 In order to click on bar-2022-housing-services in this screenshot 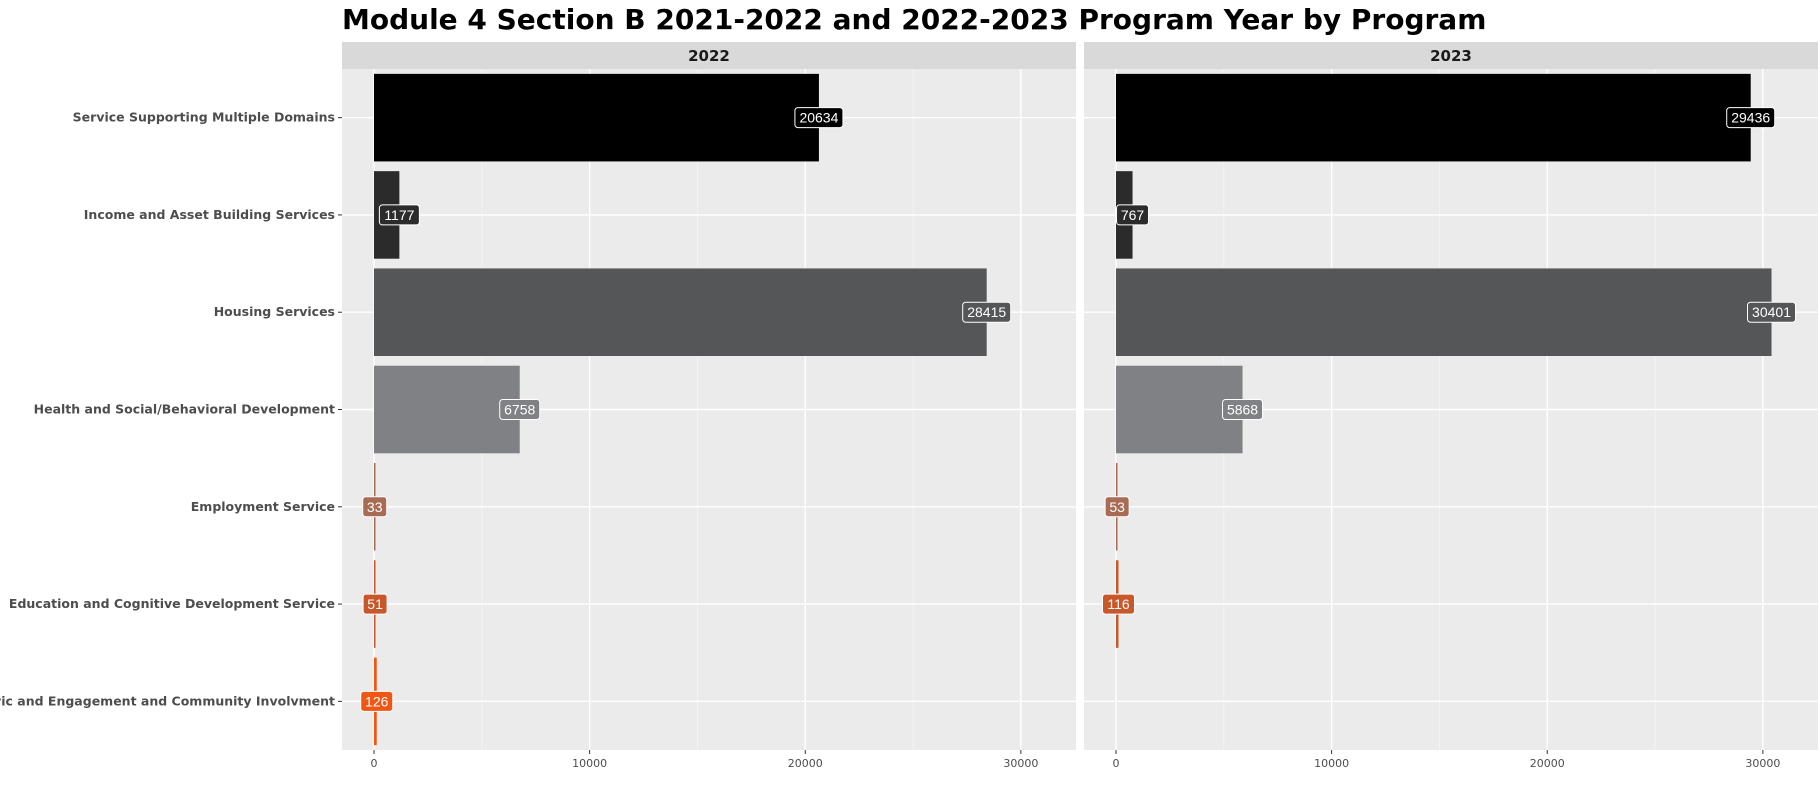, I will do `click(680, 312)`.